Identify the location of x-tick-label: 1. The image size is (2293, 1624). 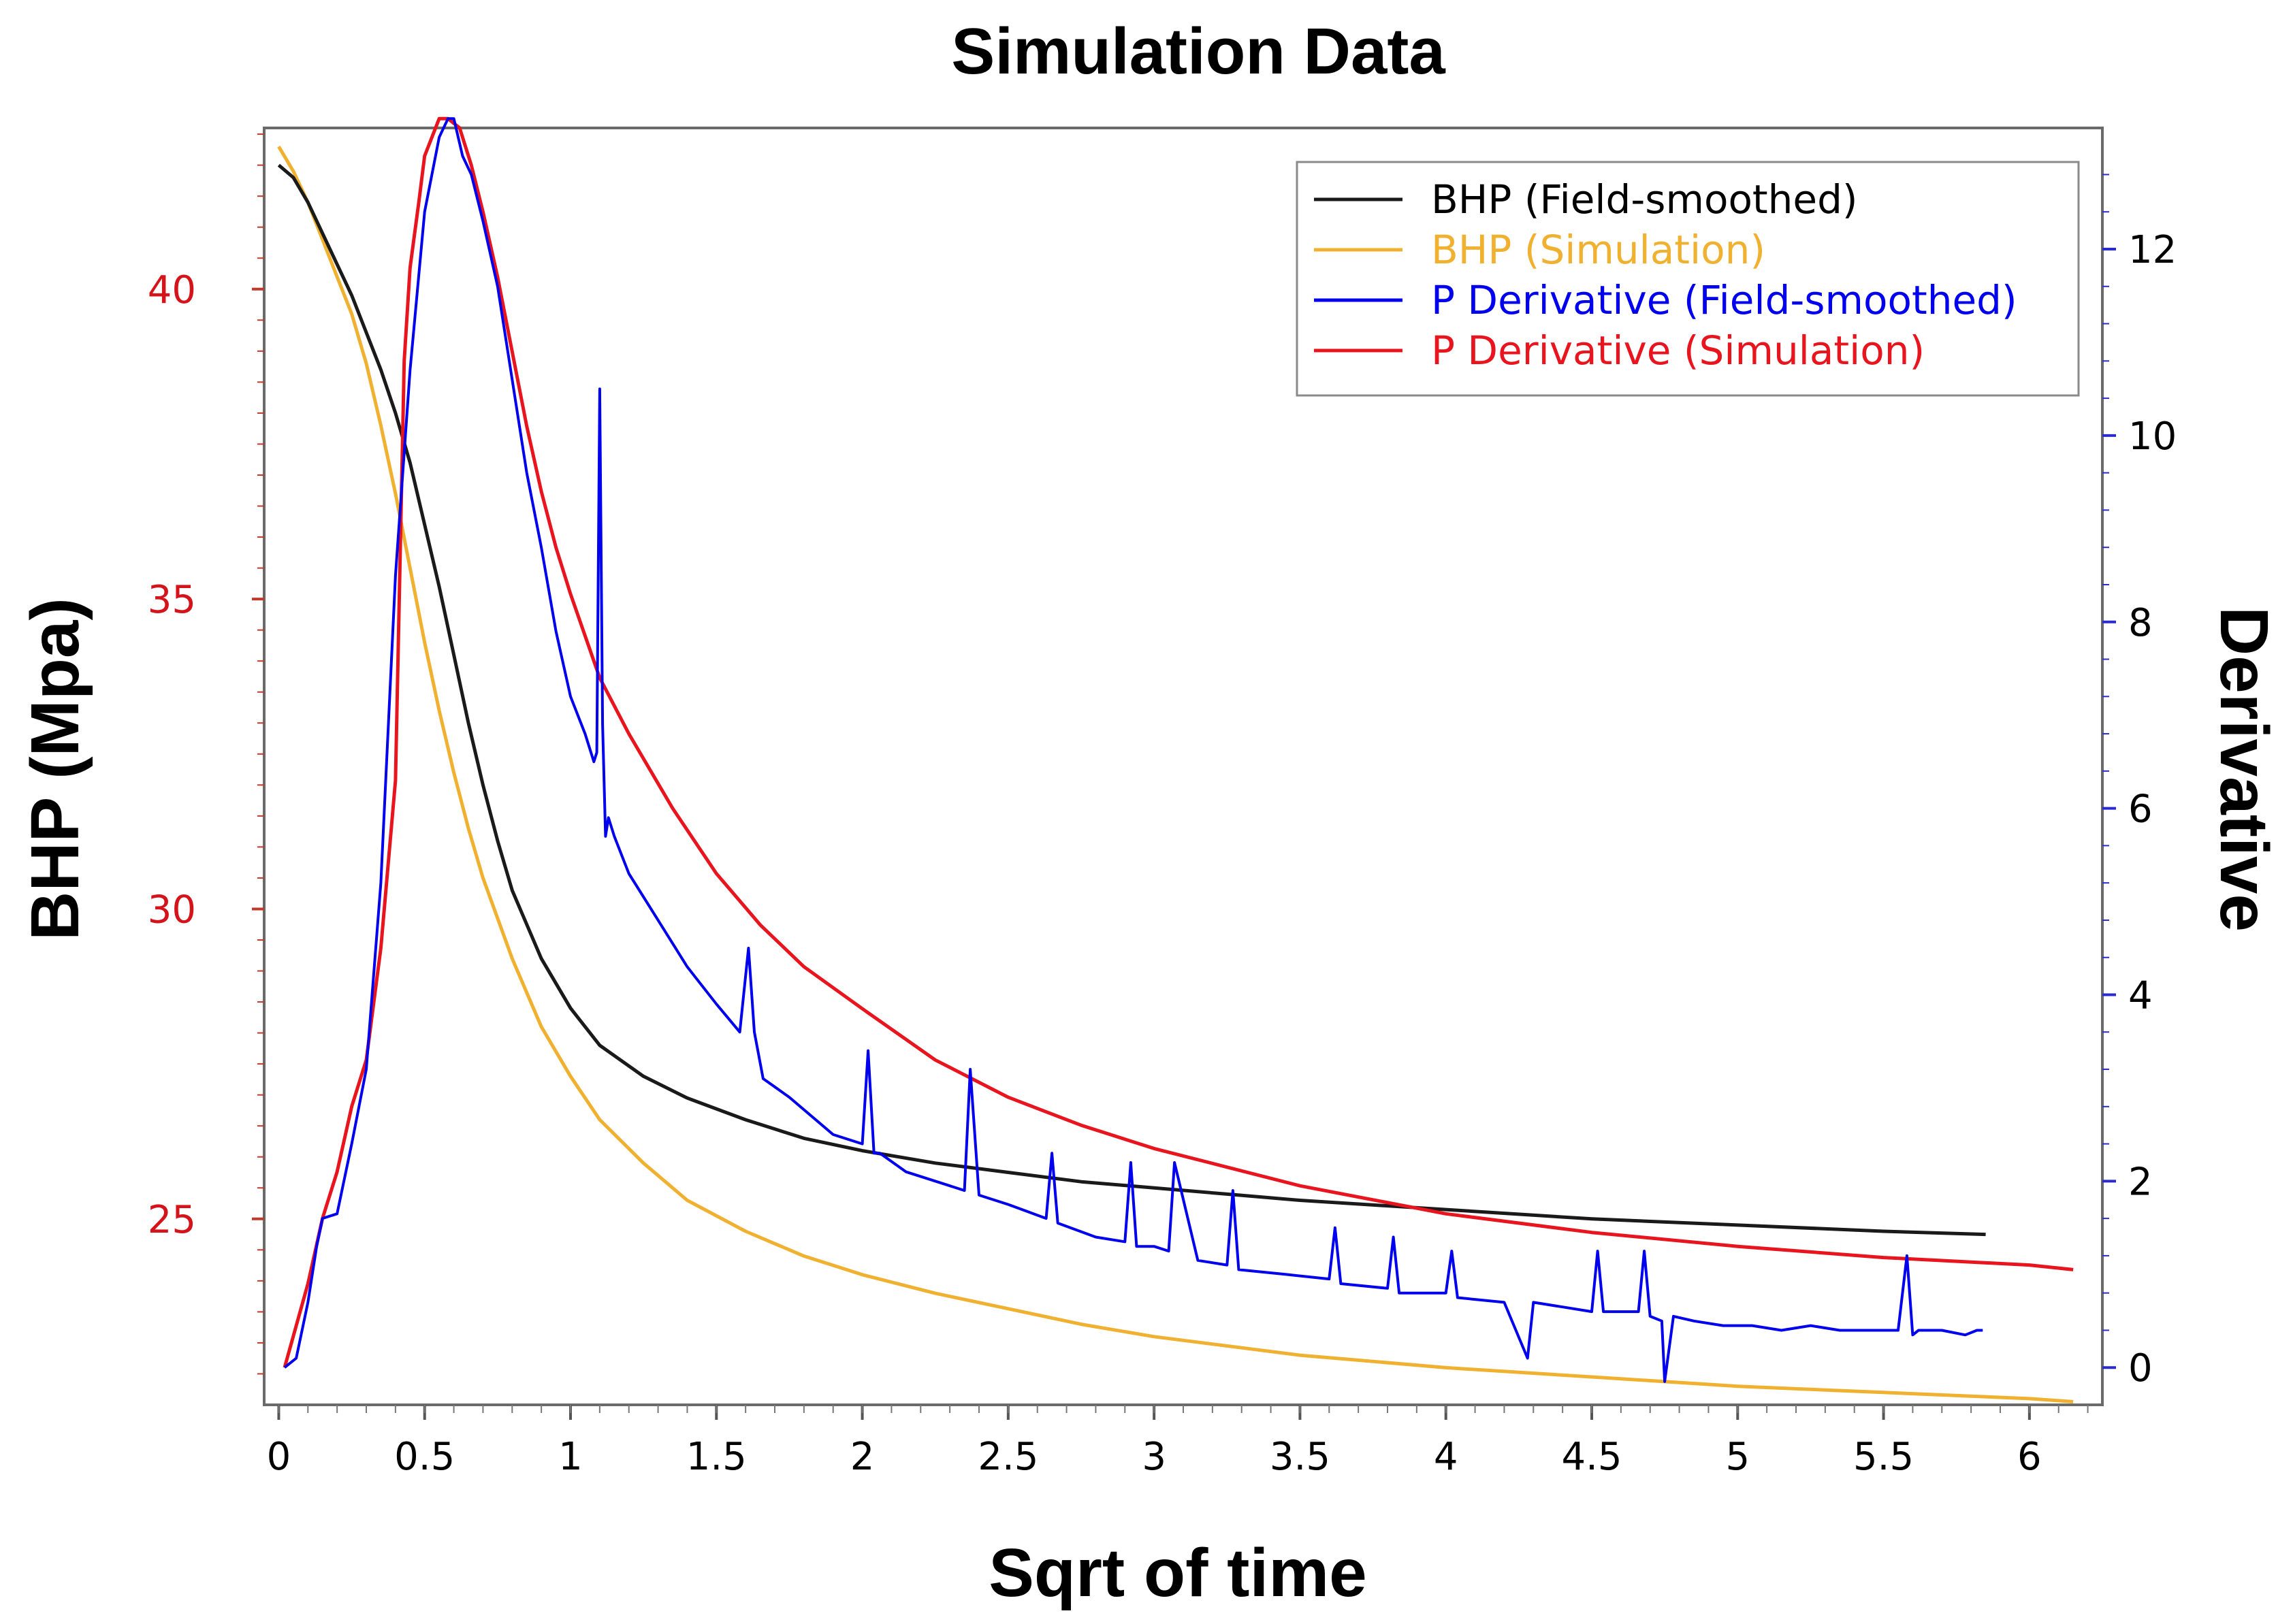
(570, 1457).